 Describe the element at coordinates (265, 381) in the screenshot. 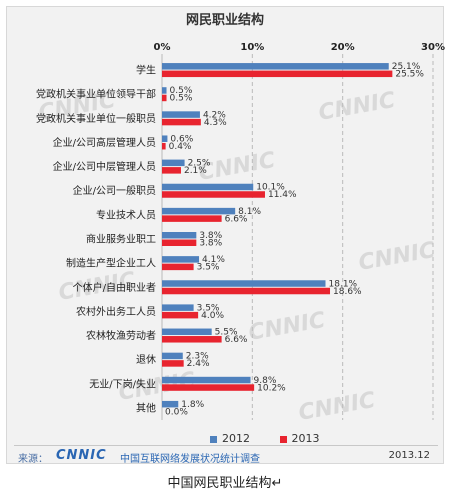

I see `data-label-2012: 9.8%` at that location.